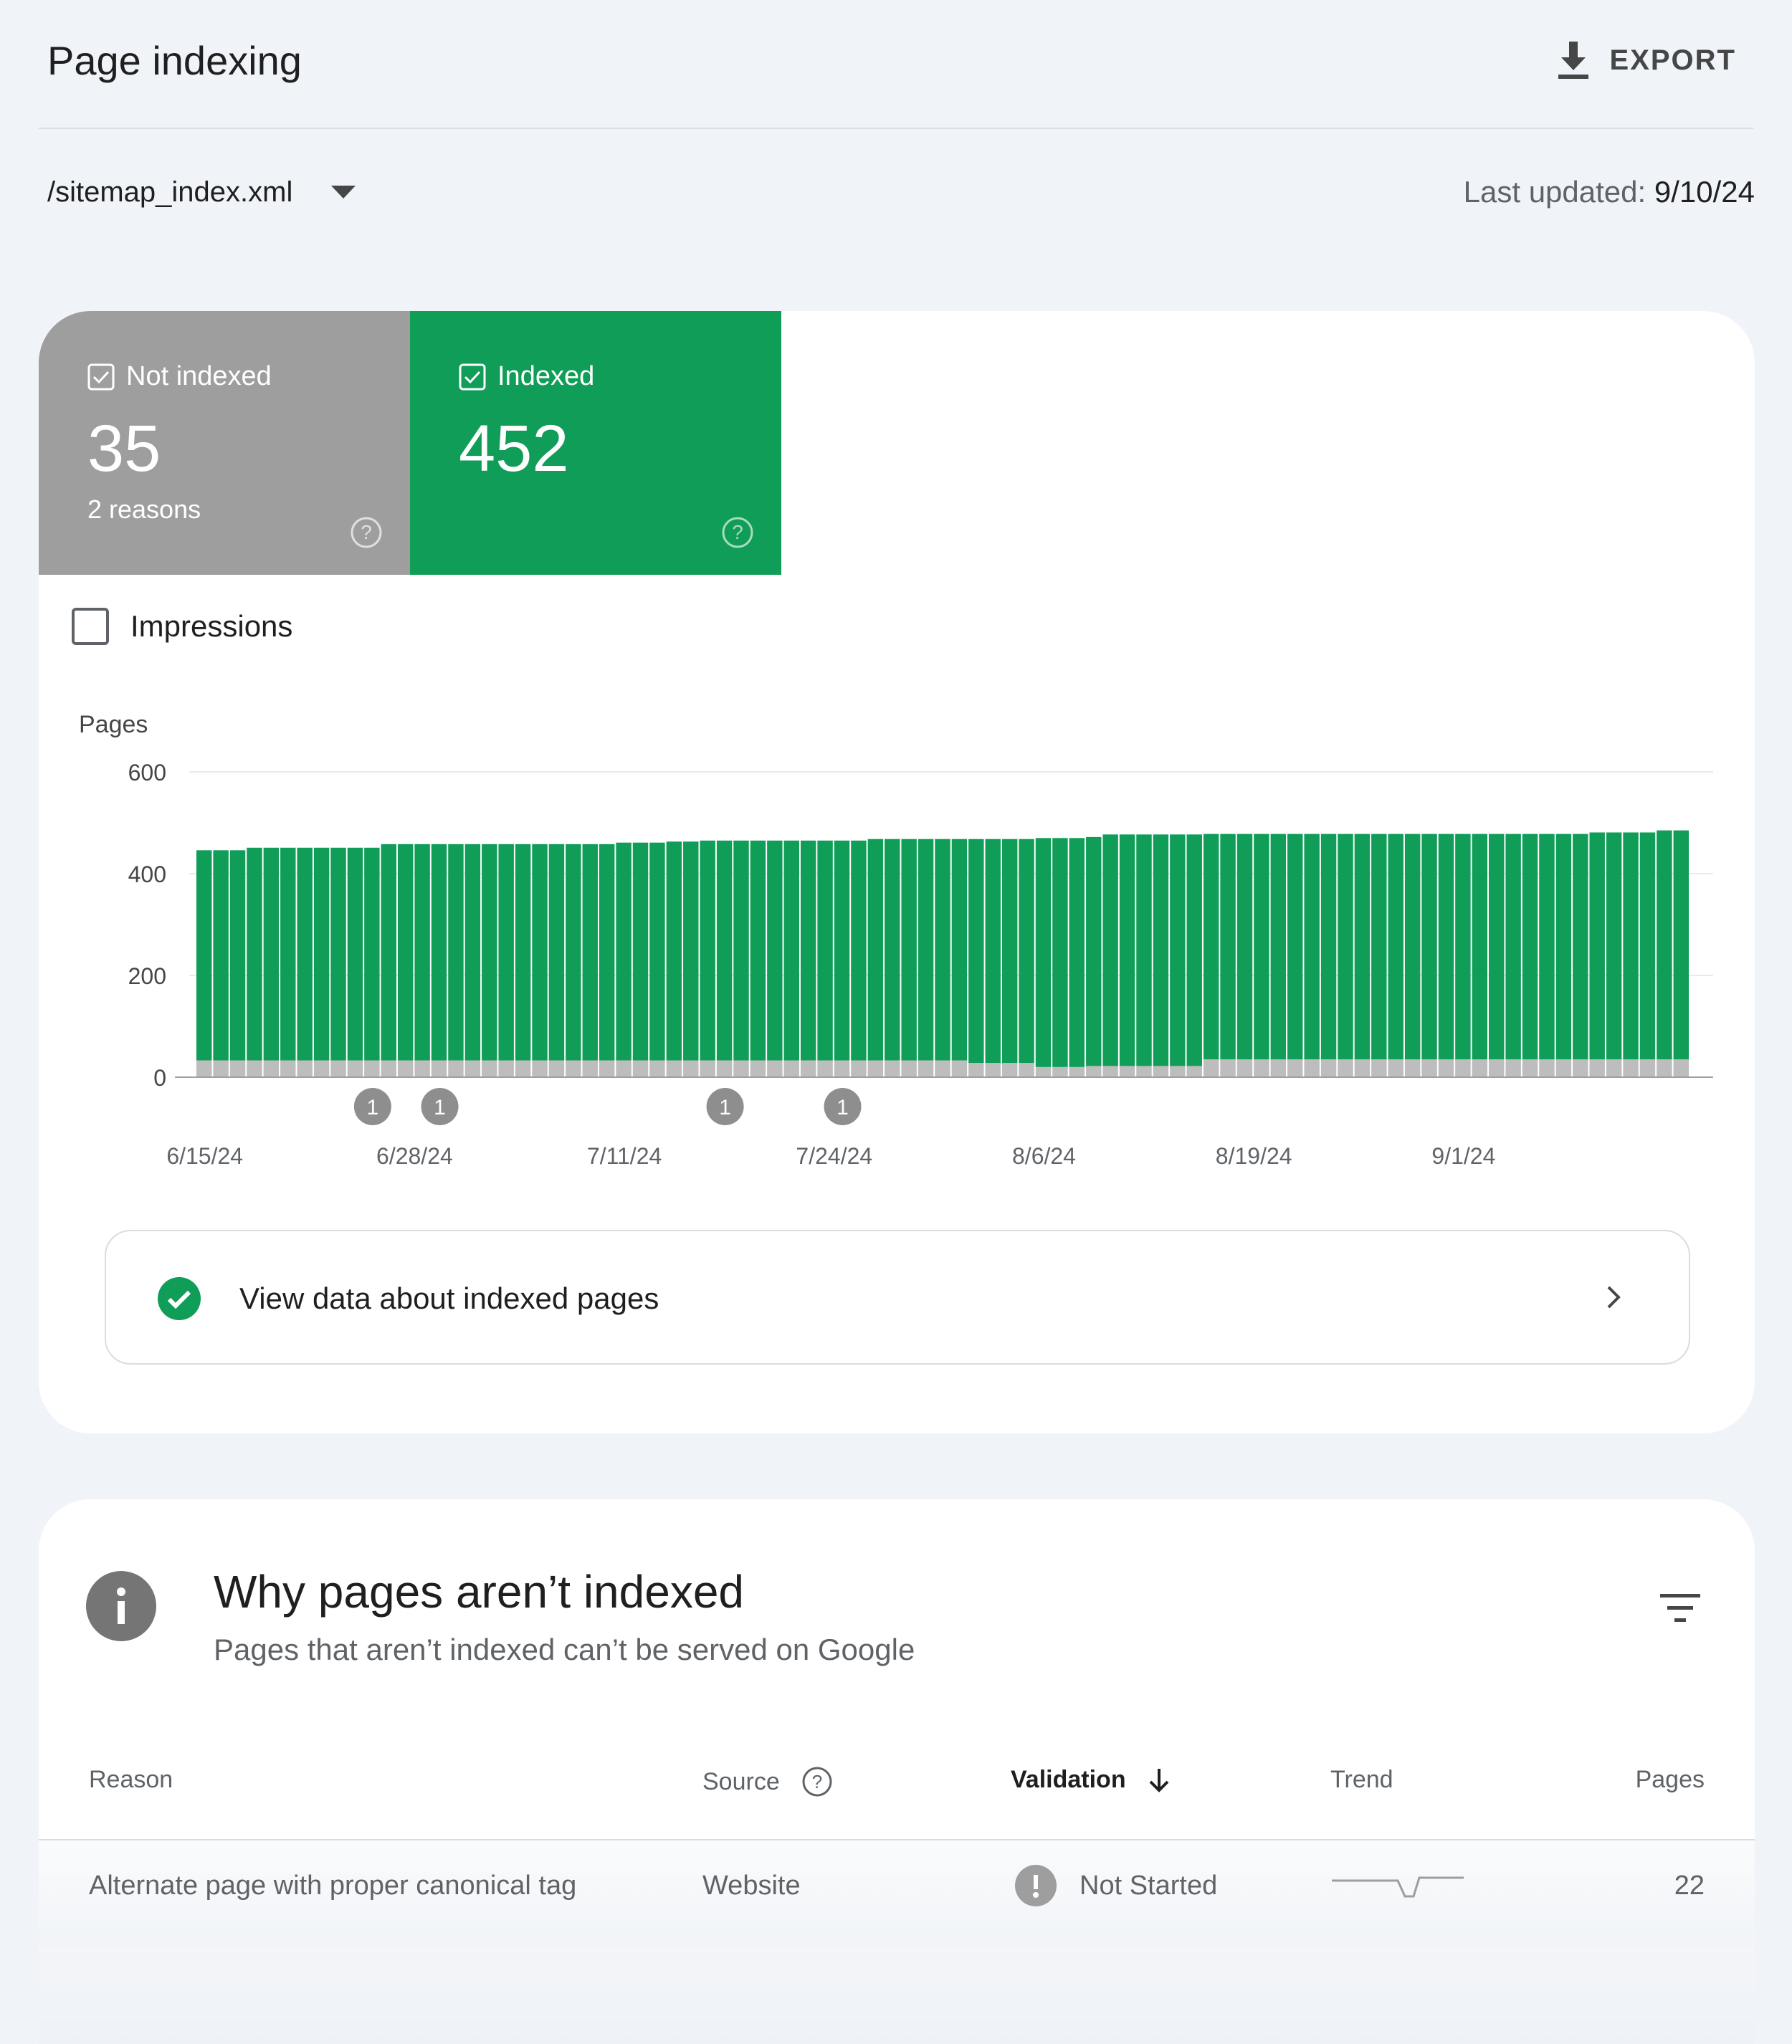 The image size is (1792, 2044). Describe the element at coordinates (1159, 1780) in the screenshot. I see `arrow-down-icon` at that location.